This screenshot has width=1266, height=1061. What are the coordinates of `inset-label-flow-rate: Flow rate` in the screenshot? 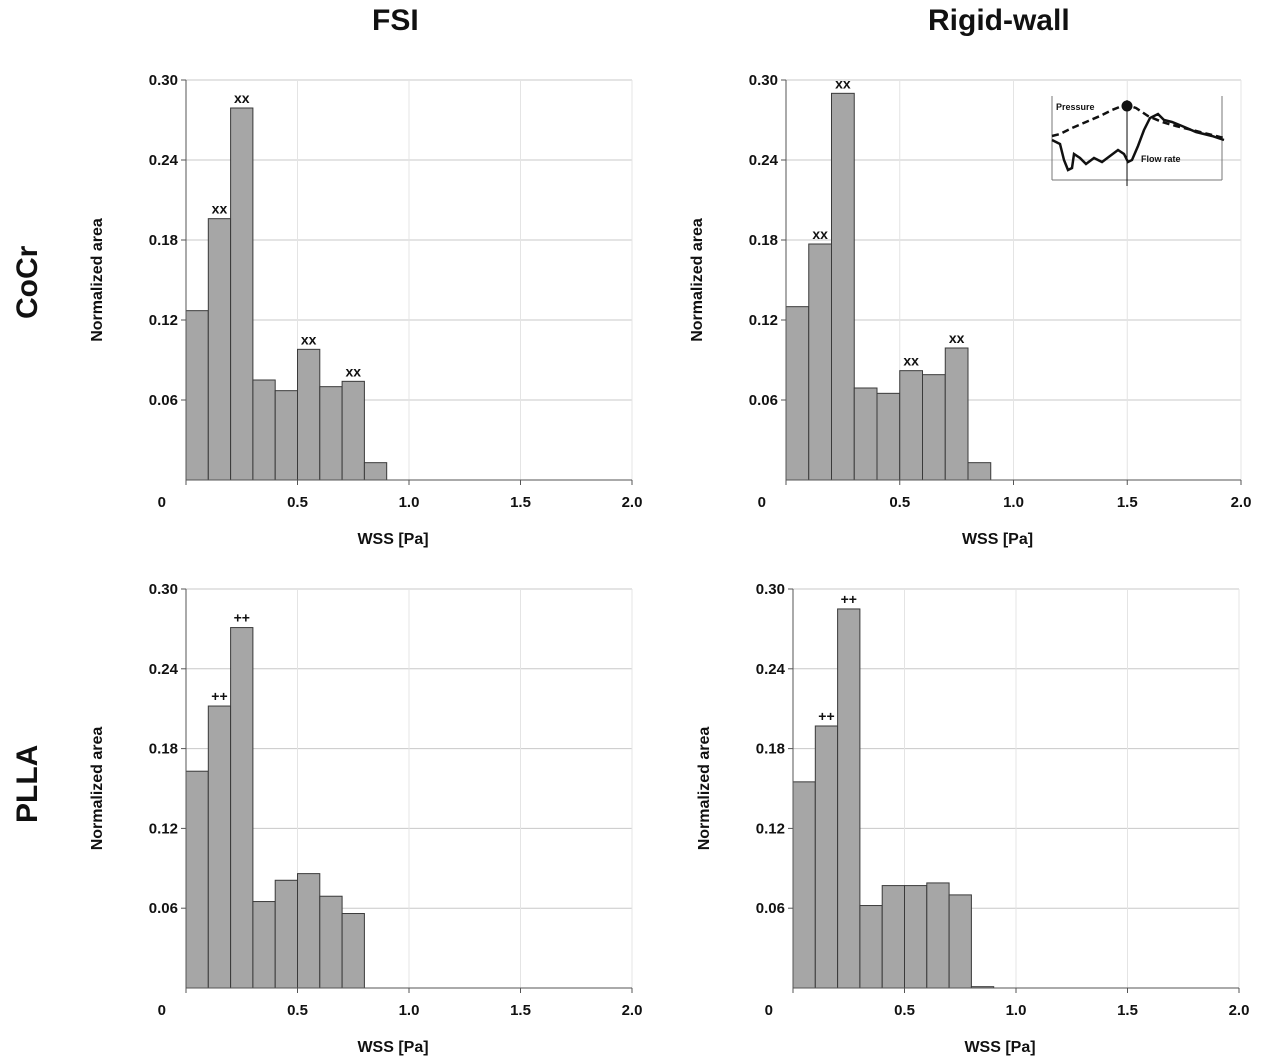 It's located at (1161, 159).